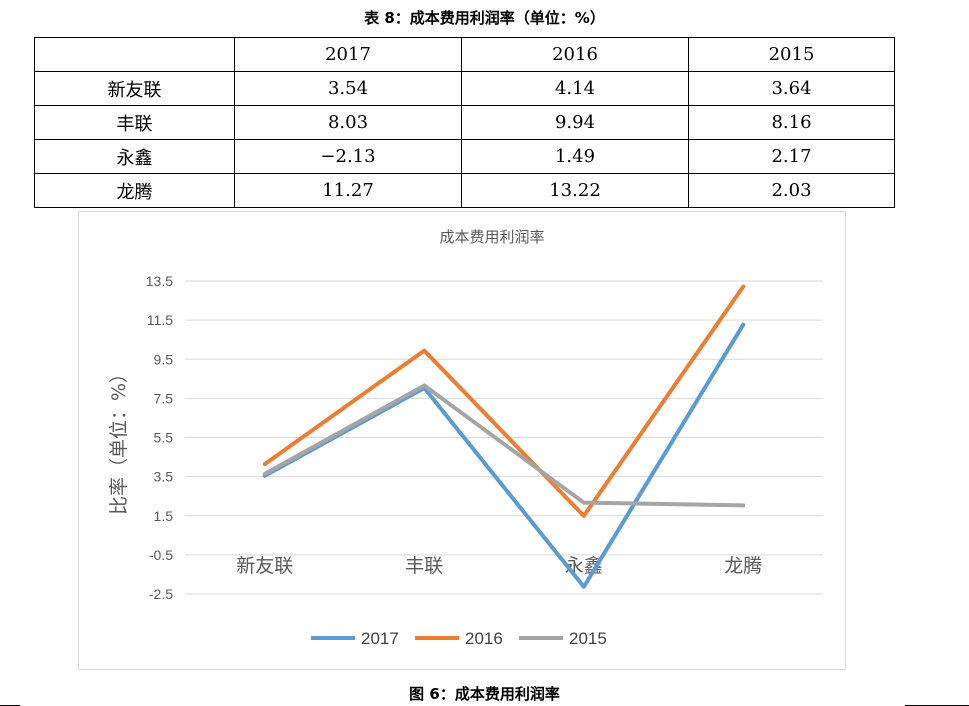 The height and width of the screenshot is (706, 969). What do you see at coordinates (575, 156) in the screenshot?
I see `table-cell: 1.49` at bounding box center [575, 156].